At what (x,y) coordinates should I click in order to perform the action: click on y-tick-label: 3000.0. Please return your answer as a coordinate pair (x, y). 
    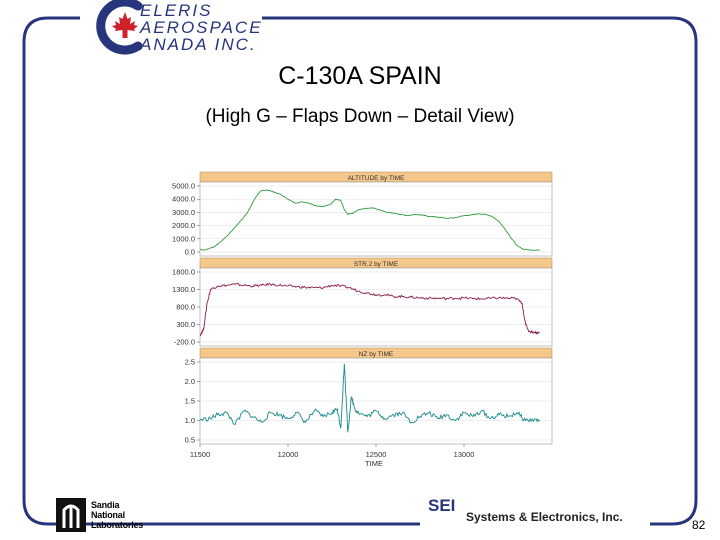
    Looking at the image, I should click on (183, 212).